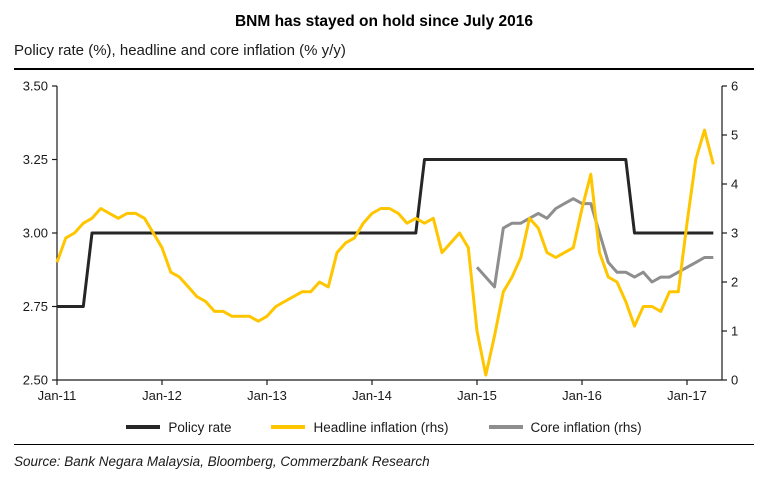  Describe the element at coordinates (35, 159) in the screenshot. I see `left-axis-tick-label: 3.25` at that location.